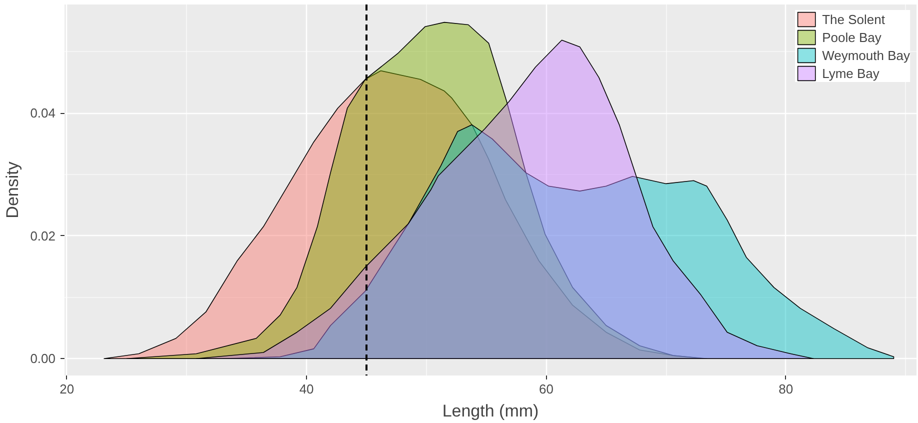 This screenshot has width=918, height=423. Describe the element at coordinates (786, 389) in the screenshot. I see `x-tick-label: 80` at that location.